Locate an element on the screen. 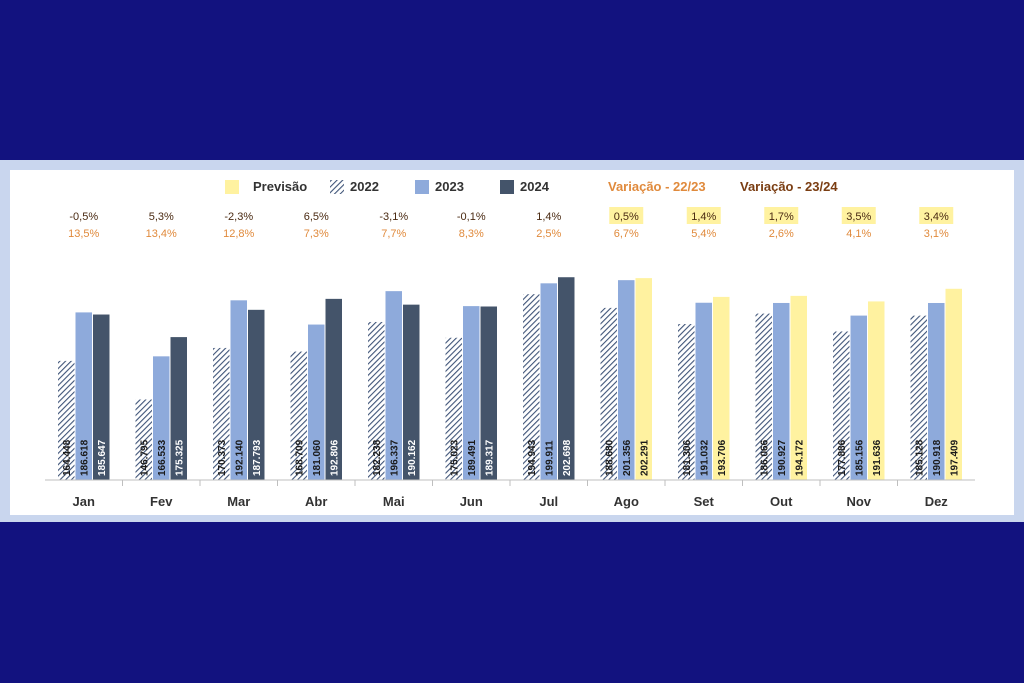 The width and height of the screenshot is (1024, 683). bar-2023-abr is located at coordinates (316, 402).